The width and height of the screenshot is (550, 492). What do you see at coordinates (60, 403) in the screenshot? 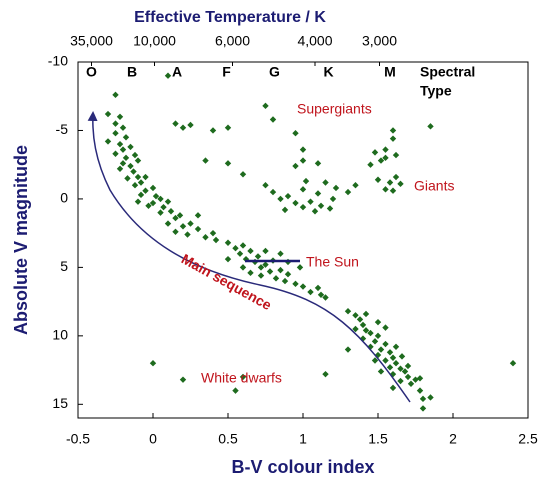
I see `y-tick-label: 15` at bounding box center [60, 403].